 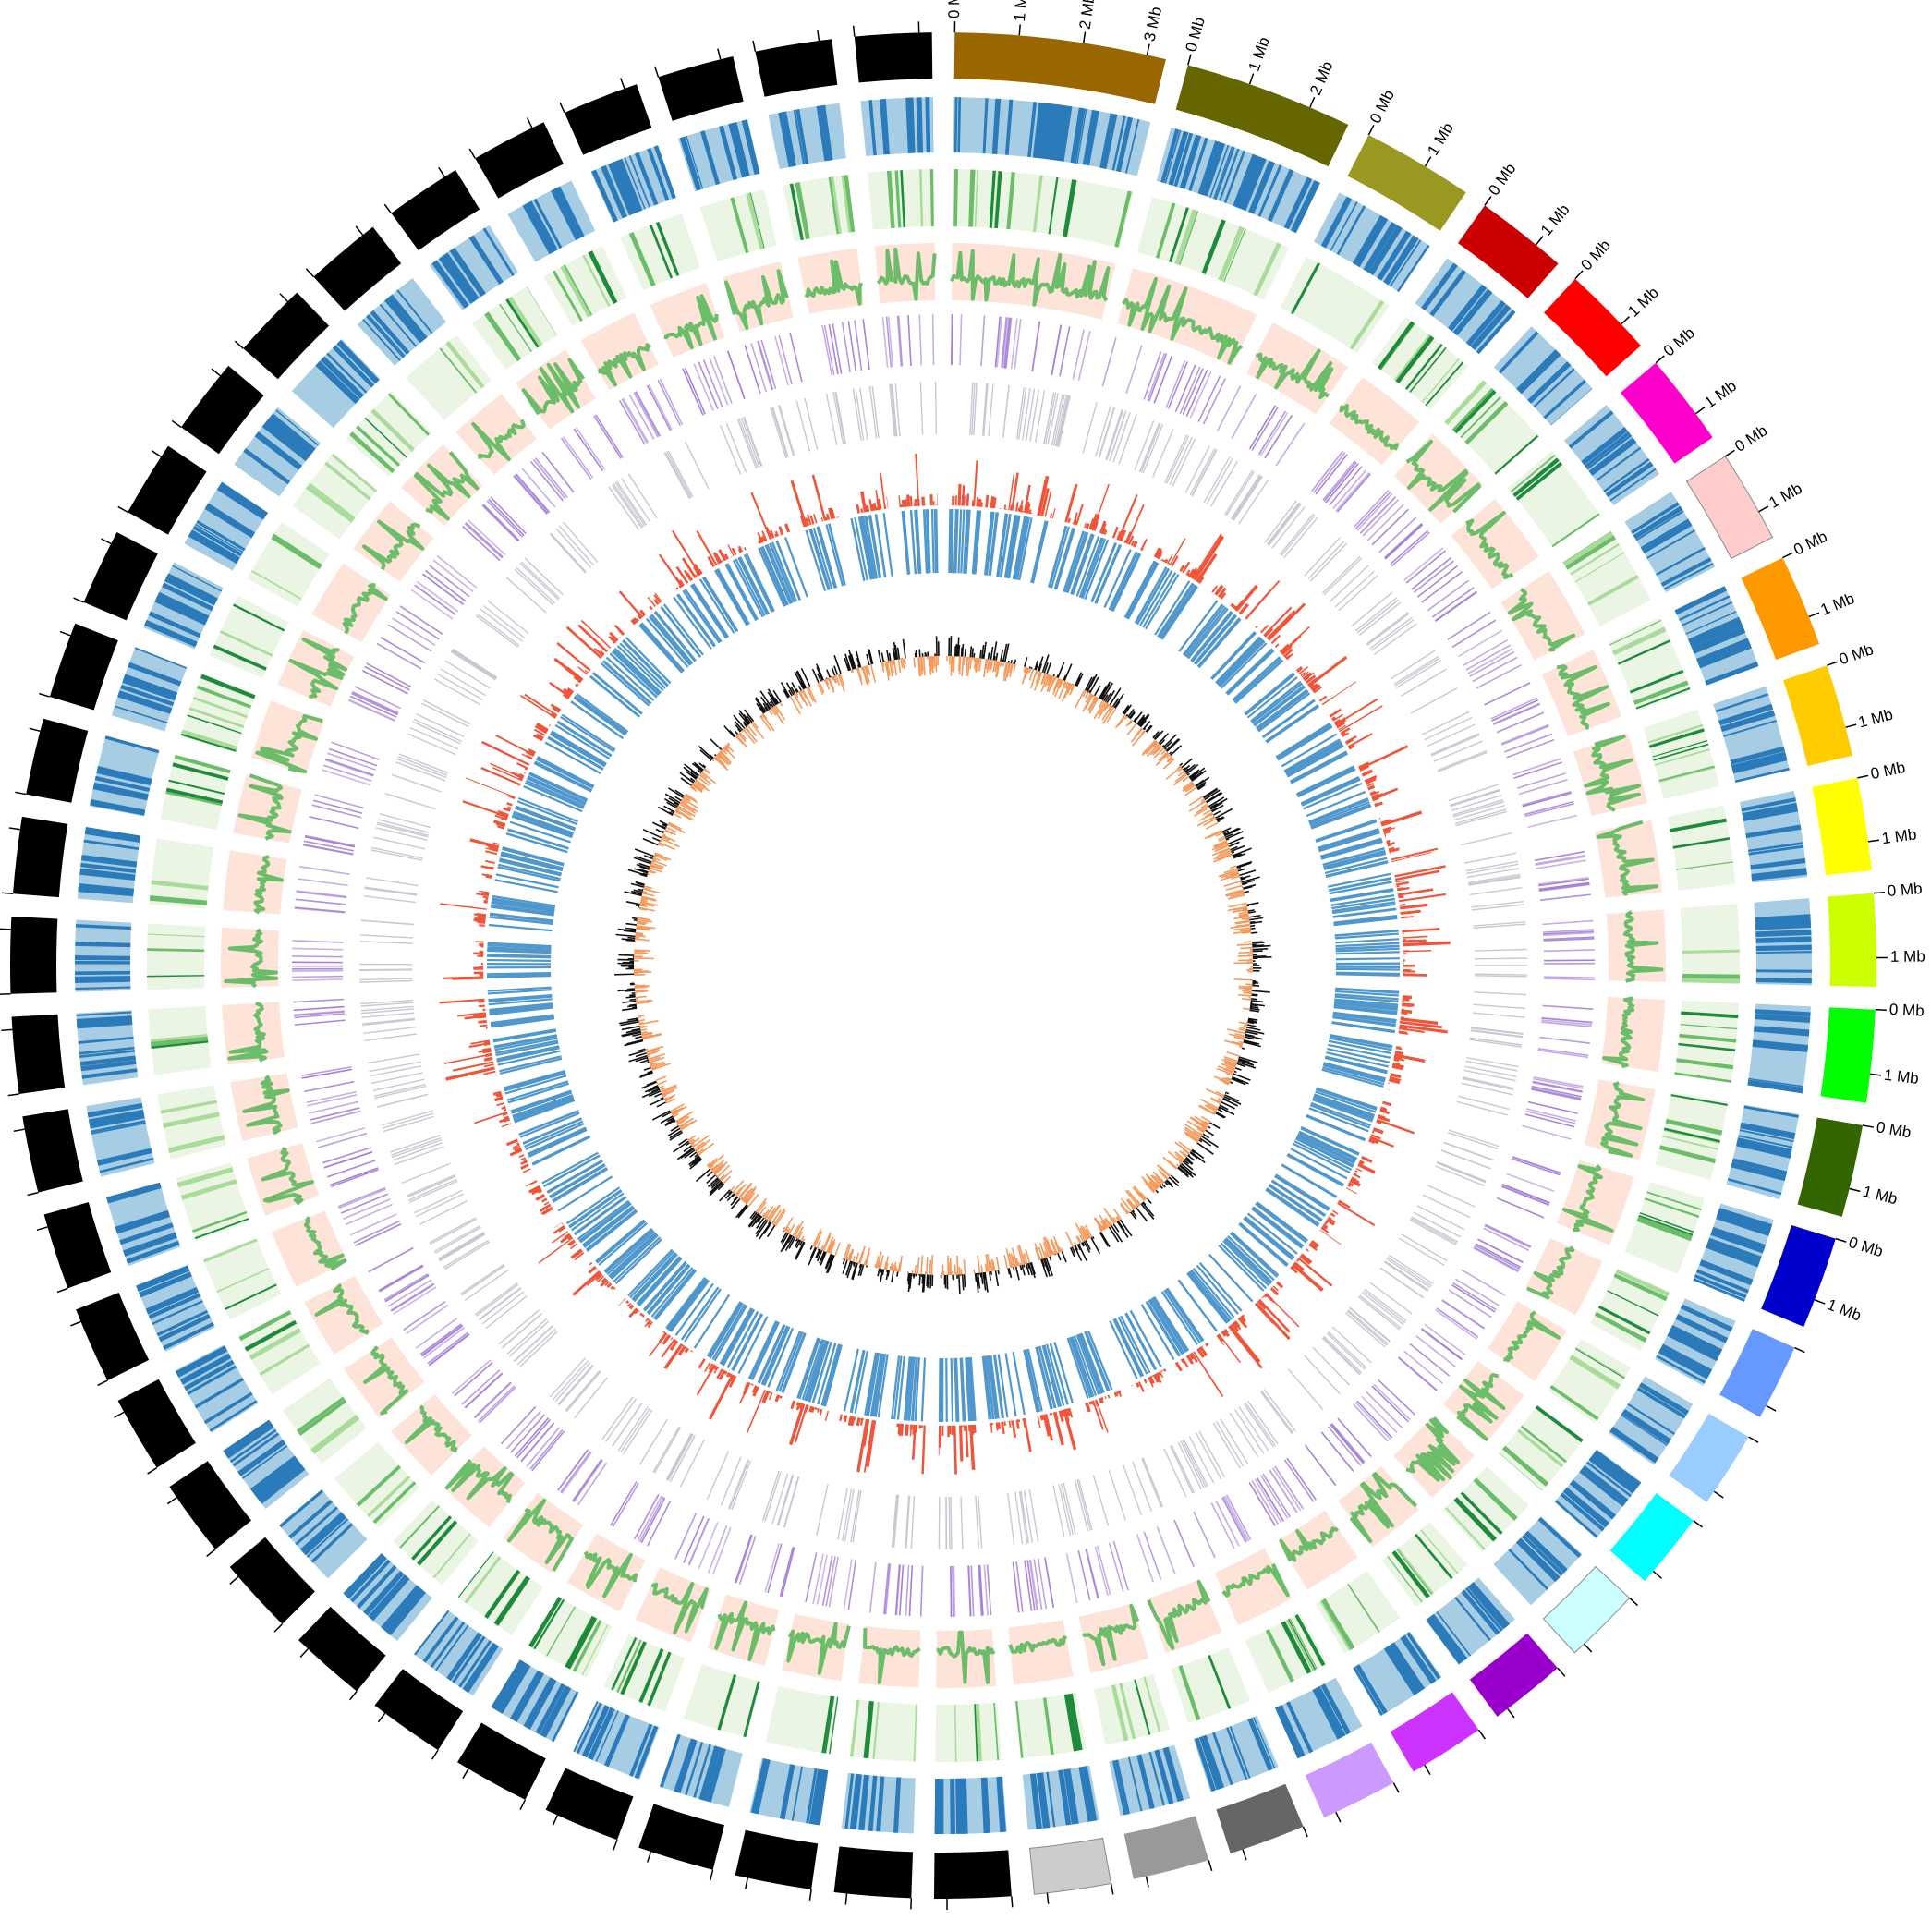 What do you see at coordinates (1542, 616) in the screenshot?
I see `gc-line-background` at bounding box center [1542, 616].